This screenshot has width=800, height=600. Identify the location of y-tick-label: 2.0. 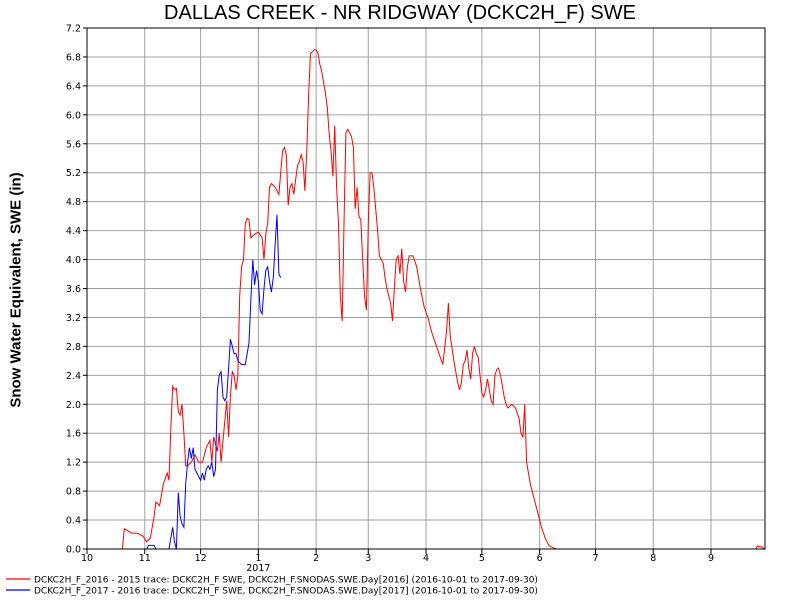
(73, 405).